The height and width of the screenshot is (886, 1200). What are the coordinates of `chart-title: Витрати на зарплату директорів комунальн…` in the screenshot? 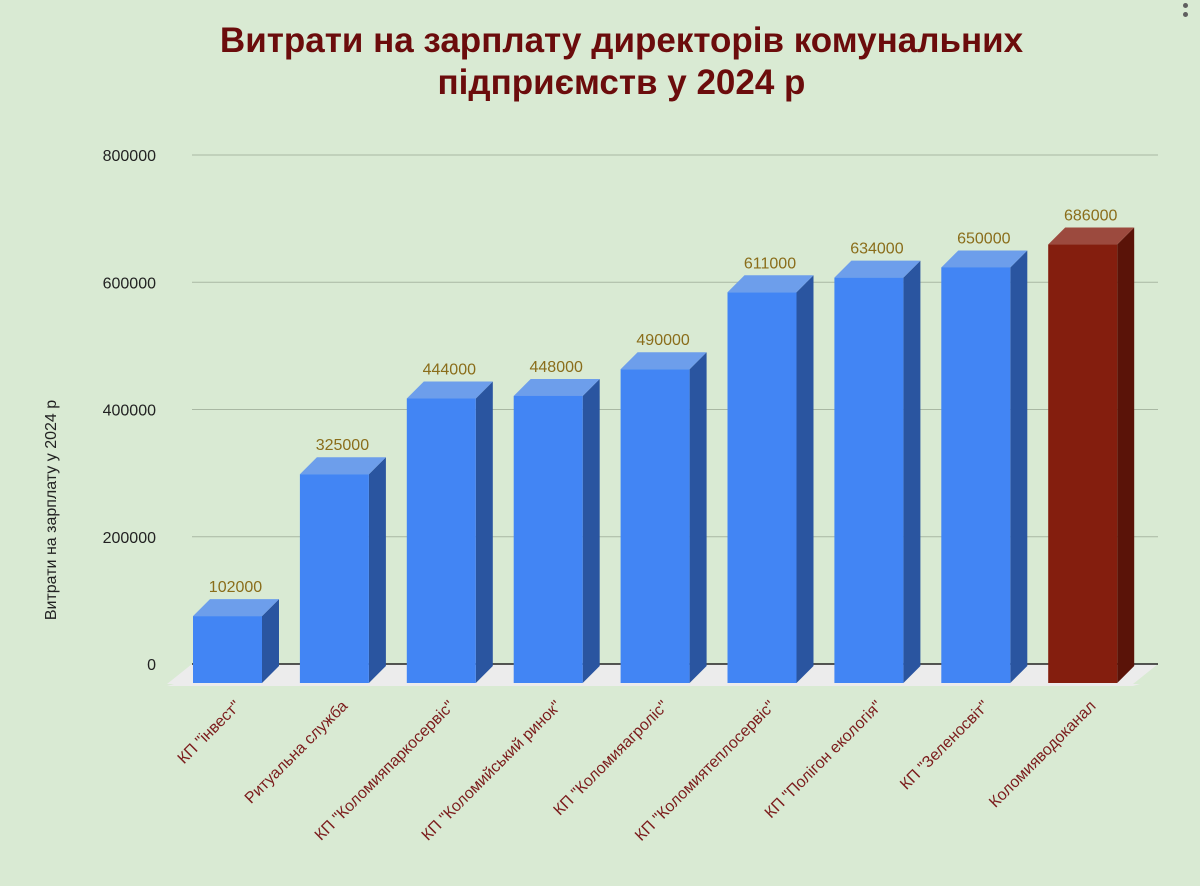 It's located at (600, 62).